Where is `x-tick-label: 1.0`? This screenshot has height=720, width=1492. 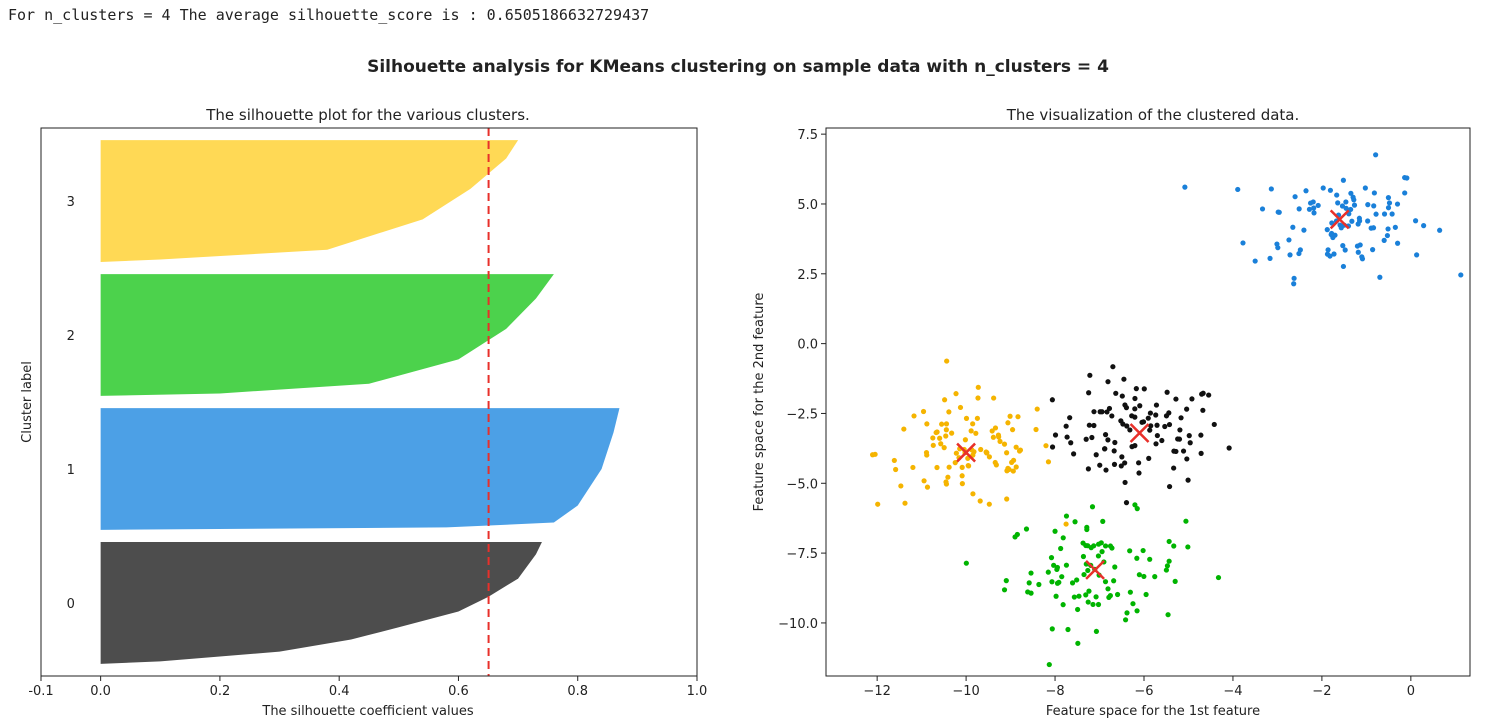
x-tick-label: 1.0 is located at coordinates (697, 691).